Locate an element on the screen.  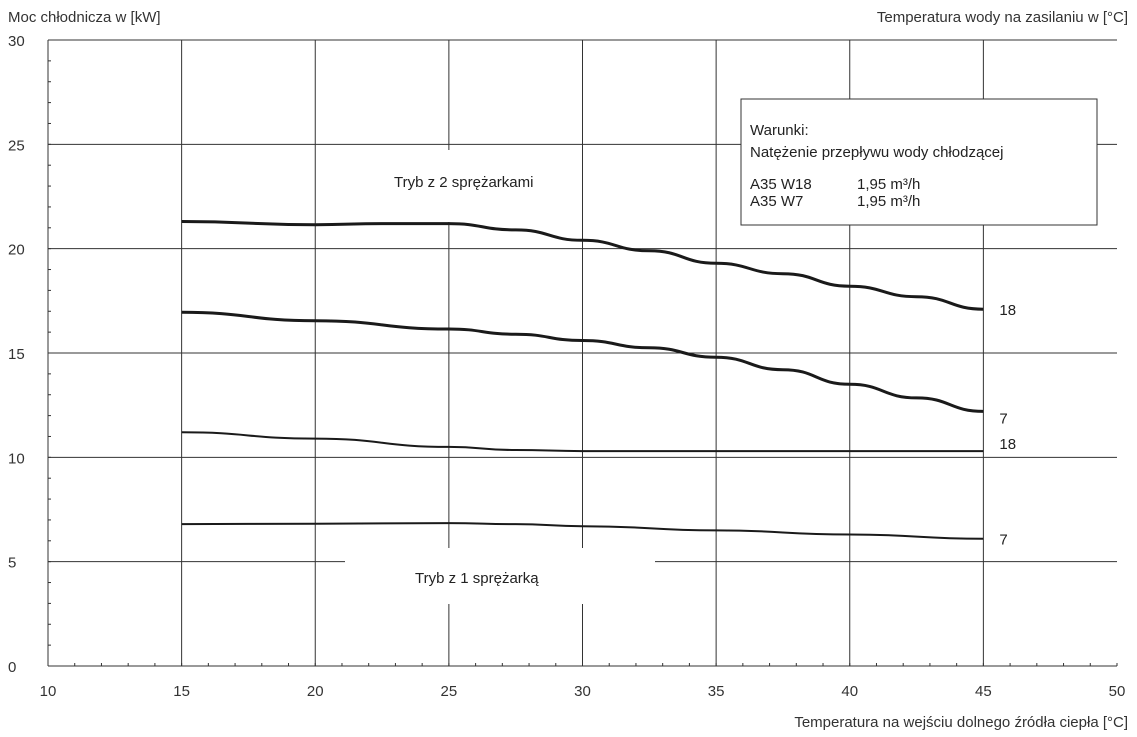
x-tick-label: 20 is located at coordinates (315, 691).